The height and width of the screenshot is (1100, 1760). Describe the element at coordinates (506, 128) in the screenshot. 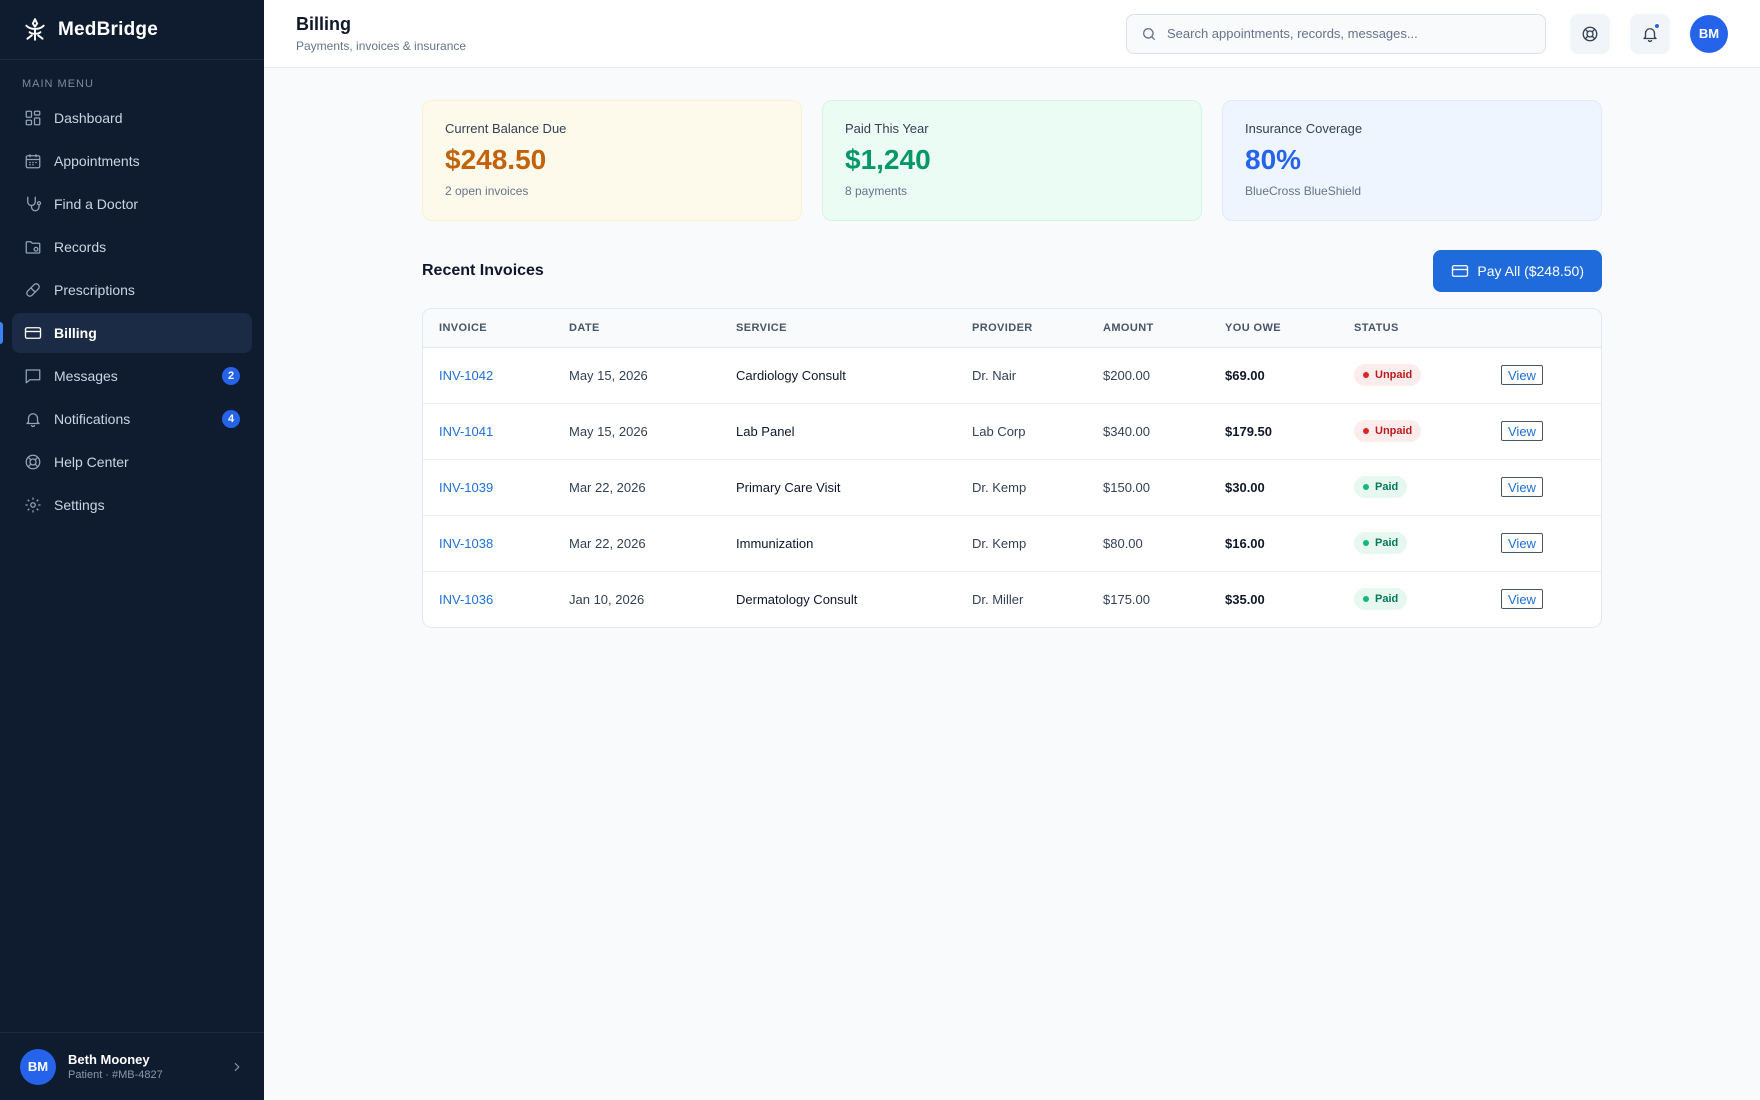

I see `card-label: Current Balance Due` at that location.